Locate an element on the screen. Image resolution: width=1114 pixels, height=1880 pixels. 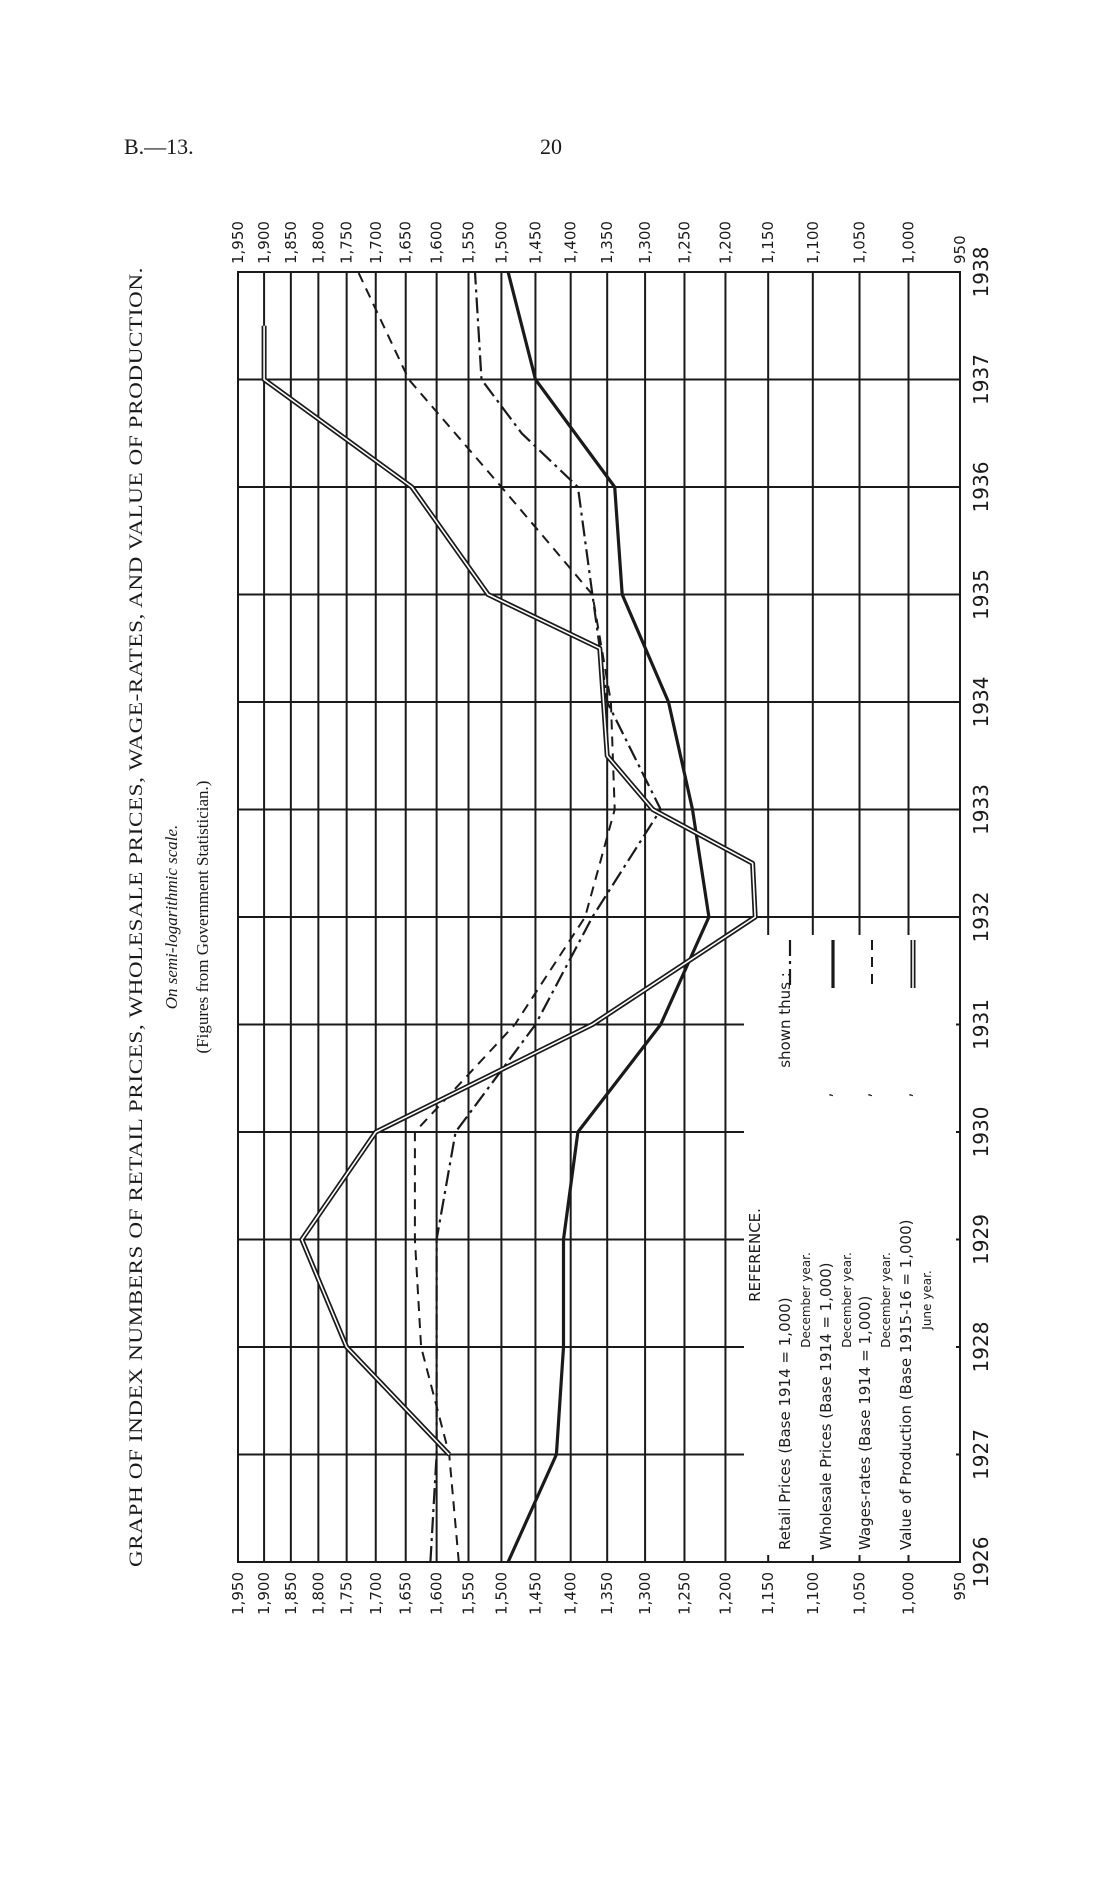
year-tick: 1933 is located at coordinates (981, 809).